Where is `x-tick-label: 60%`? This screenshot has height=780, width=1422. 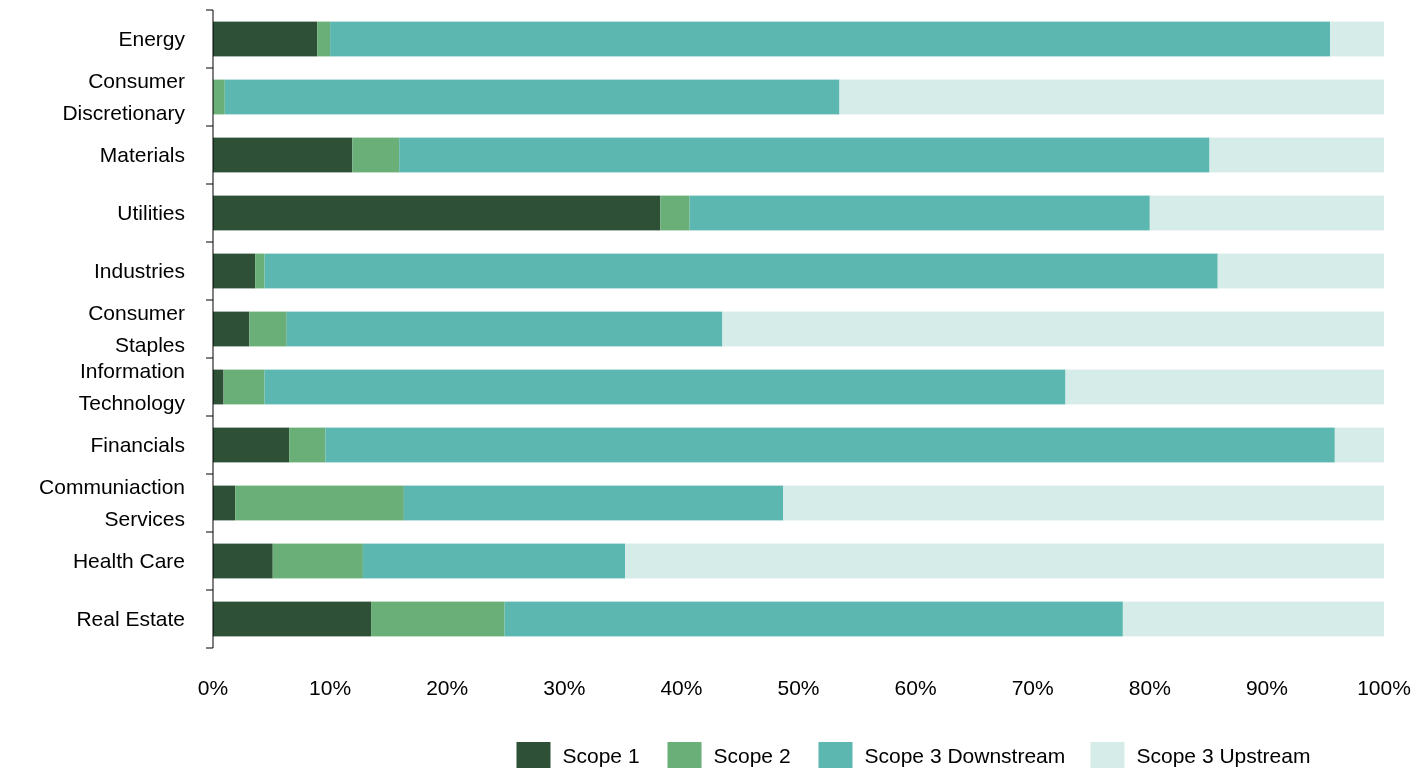 x-tick-label: 60% is located at coordinates (915, 687).